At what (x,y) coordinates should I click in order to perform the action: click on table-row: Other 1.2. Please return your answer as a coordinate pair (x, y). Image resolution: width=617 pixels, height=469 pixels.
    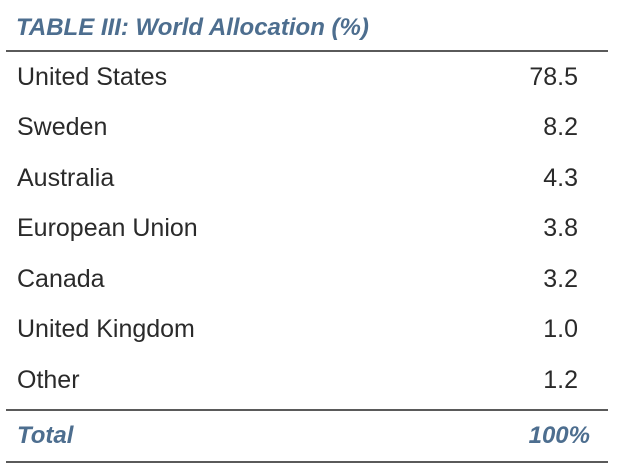
    Looking at the image, I should click on (307, 380).